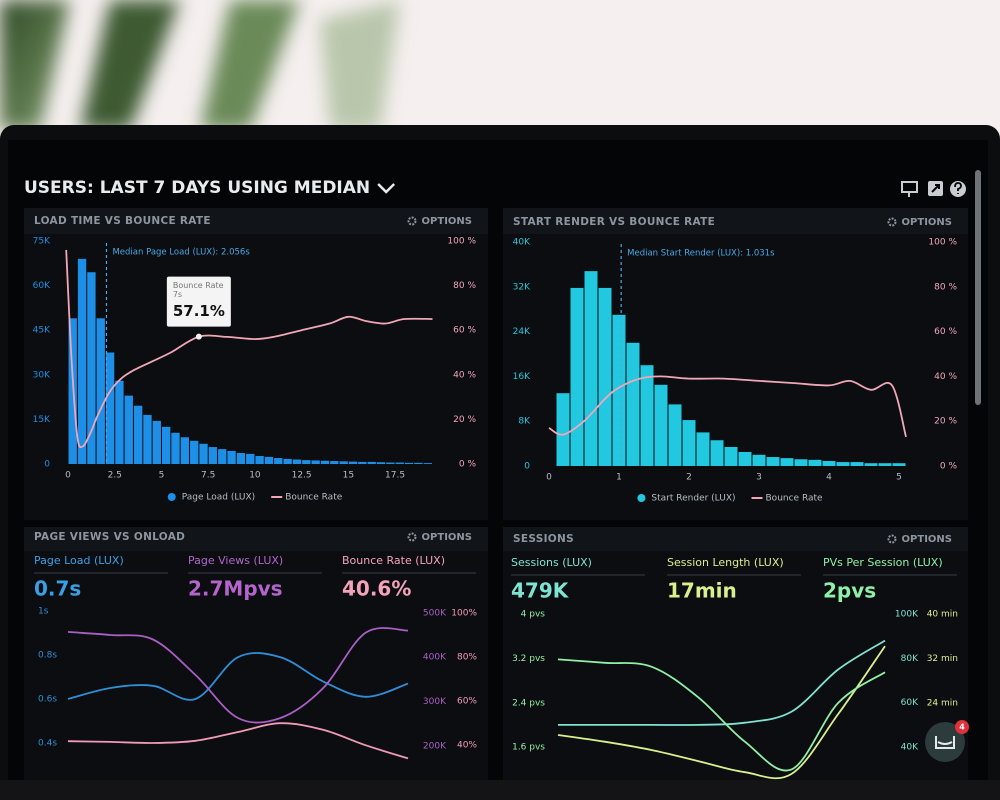  Describe the element at coordinates (395, 476) in the screenshot. I see `x-tick-label: 17.5` at that location.